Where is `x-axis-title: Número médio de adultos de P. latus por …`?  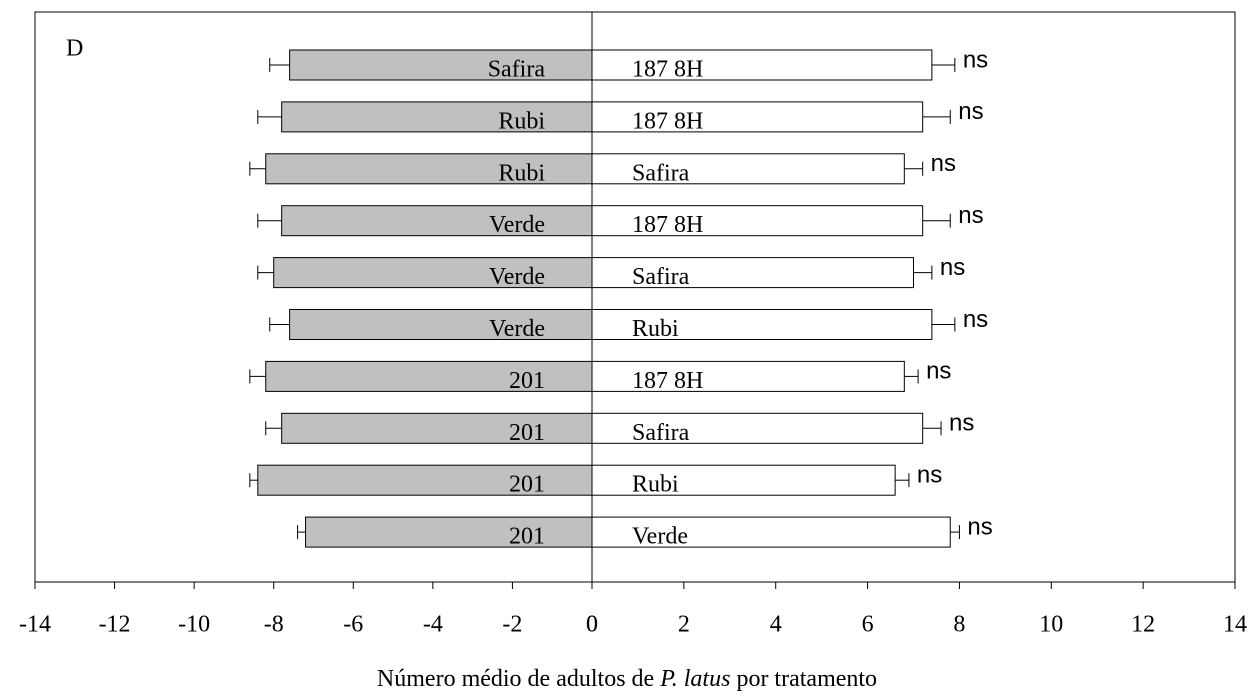
x-axis-title: Número médio de adultos de P. latus por … is located at coordinates (627, 679).